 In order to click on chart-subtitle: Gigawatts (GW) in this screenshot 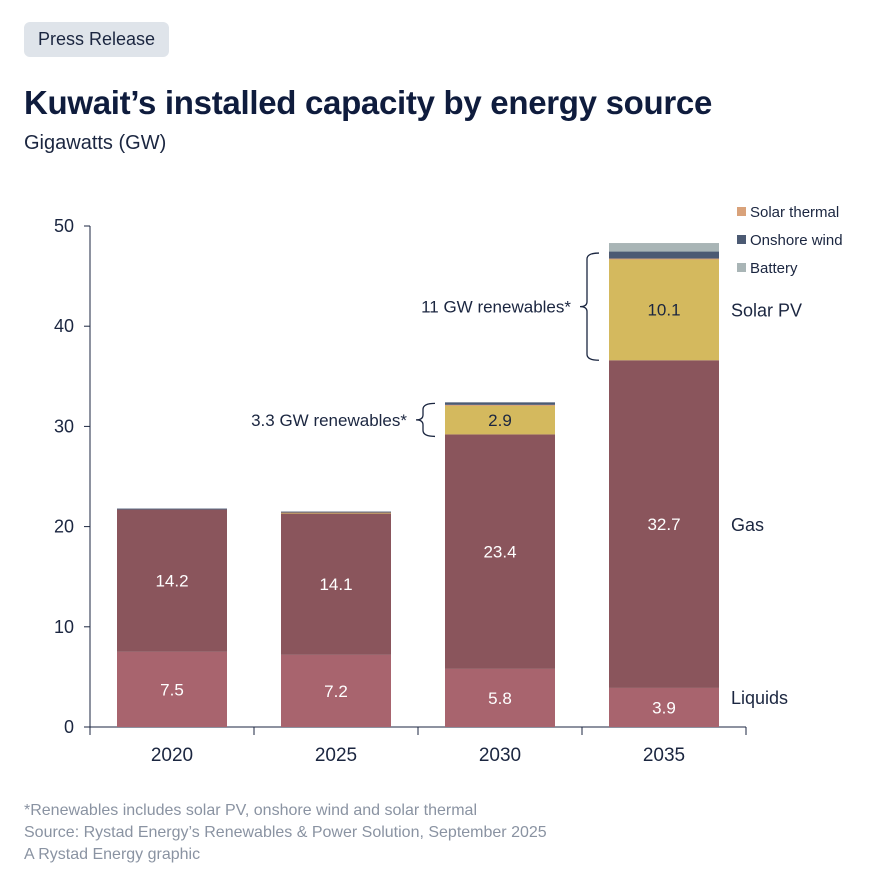, I will do `click(95, 143)`.